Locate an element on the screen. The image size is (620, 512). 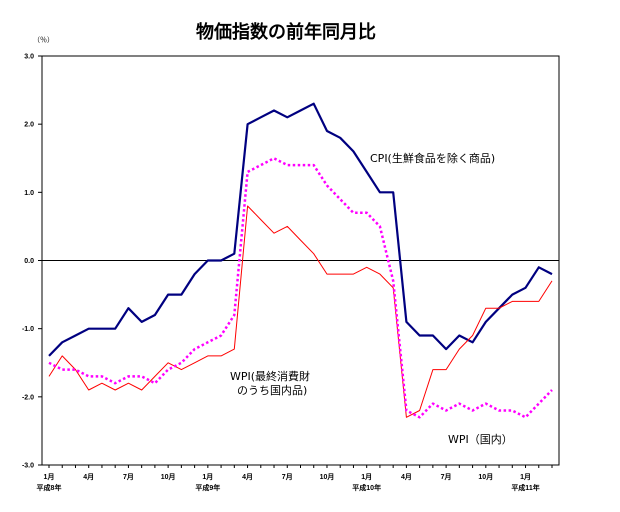
annotation-wpi-domestic: WPI（国内） is located at coordinates (480, 439).